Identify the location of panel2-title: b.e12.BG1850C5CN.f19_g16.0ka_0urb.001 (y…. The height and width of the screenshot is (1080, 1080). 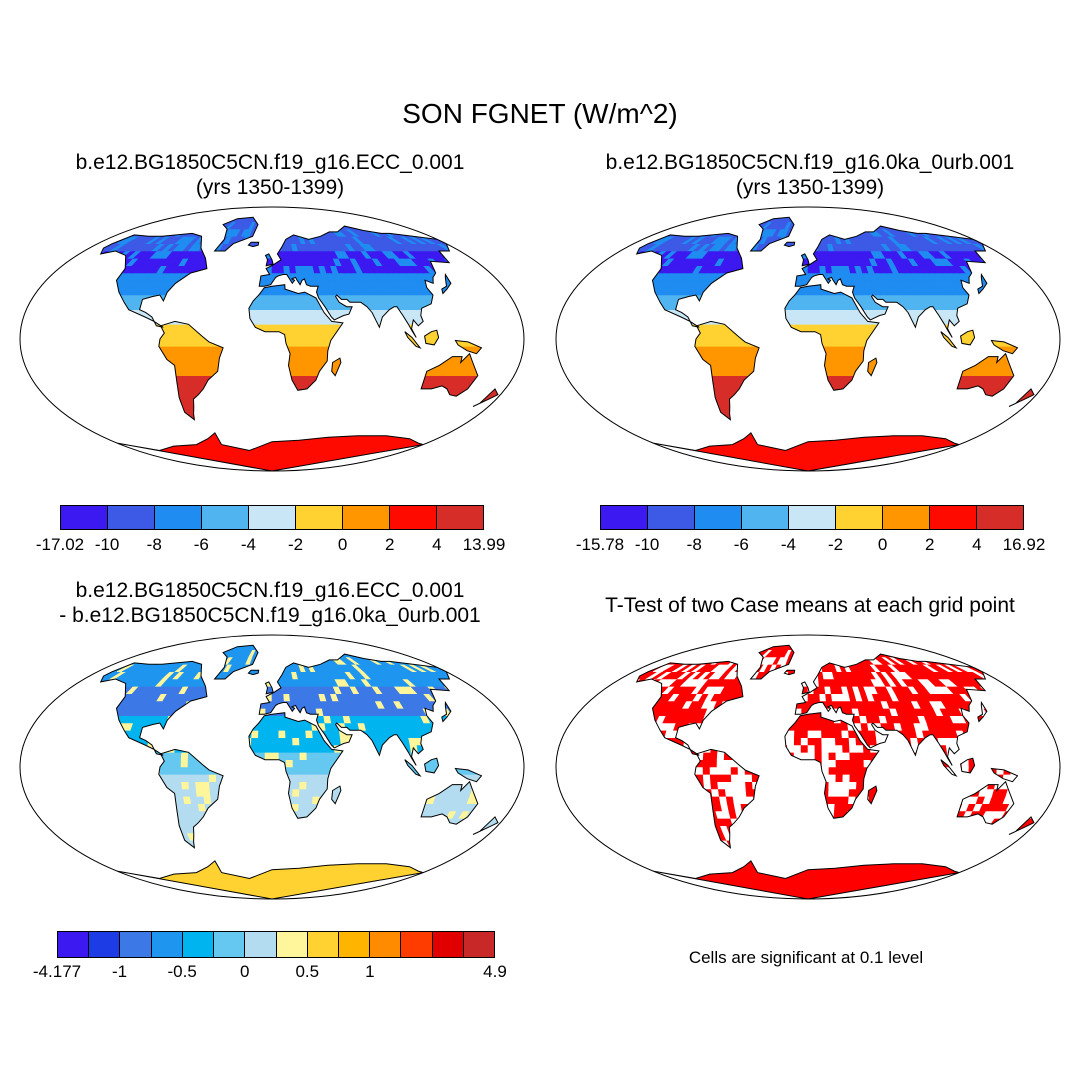
(810, 175).